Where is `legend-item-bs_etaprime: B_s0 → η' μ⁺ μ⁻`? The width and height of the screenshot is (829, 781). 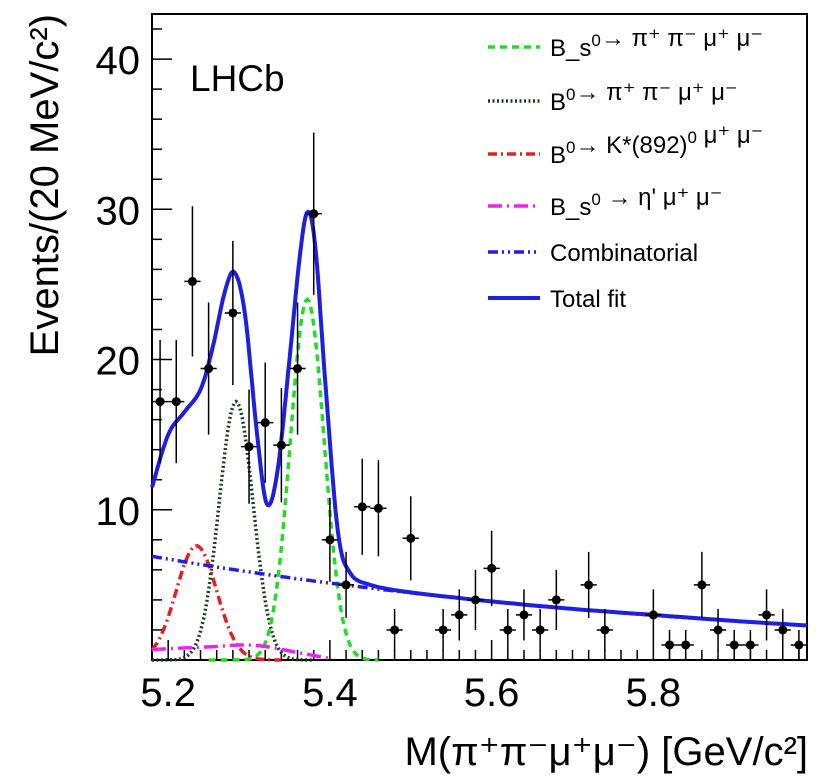
legend-item-bs_etaprime: B_s0 → η' μ⁺ μ⁻ is located at coordinates (605, 202).